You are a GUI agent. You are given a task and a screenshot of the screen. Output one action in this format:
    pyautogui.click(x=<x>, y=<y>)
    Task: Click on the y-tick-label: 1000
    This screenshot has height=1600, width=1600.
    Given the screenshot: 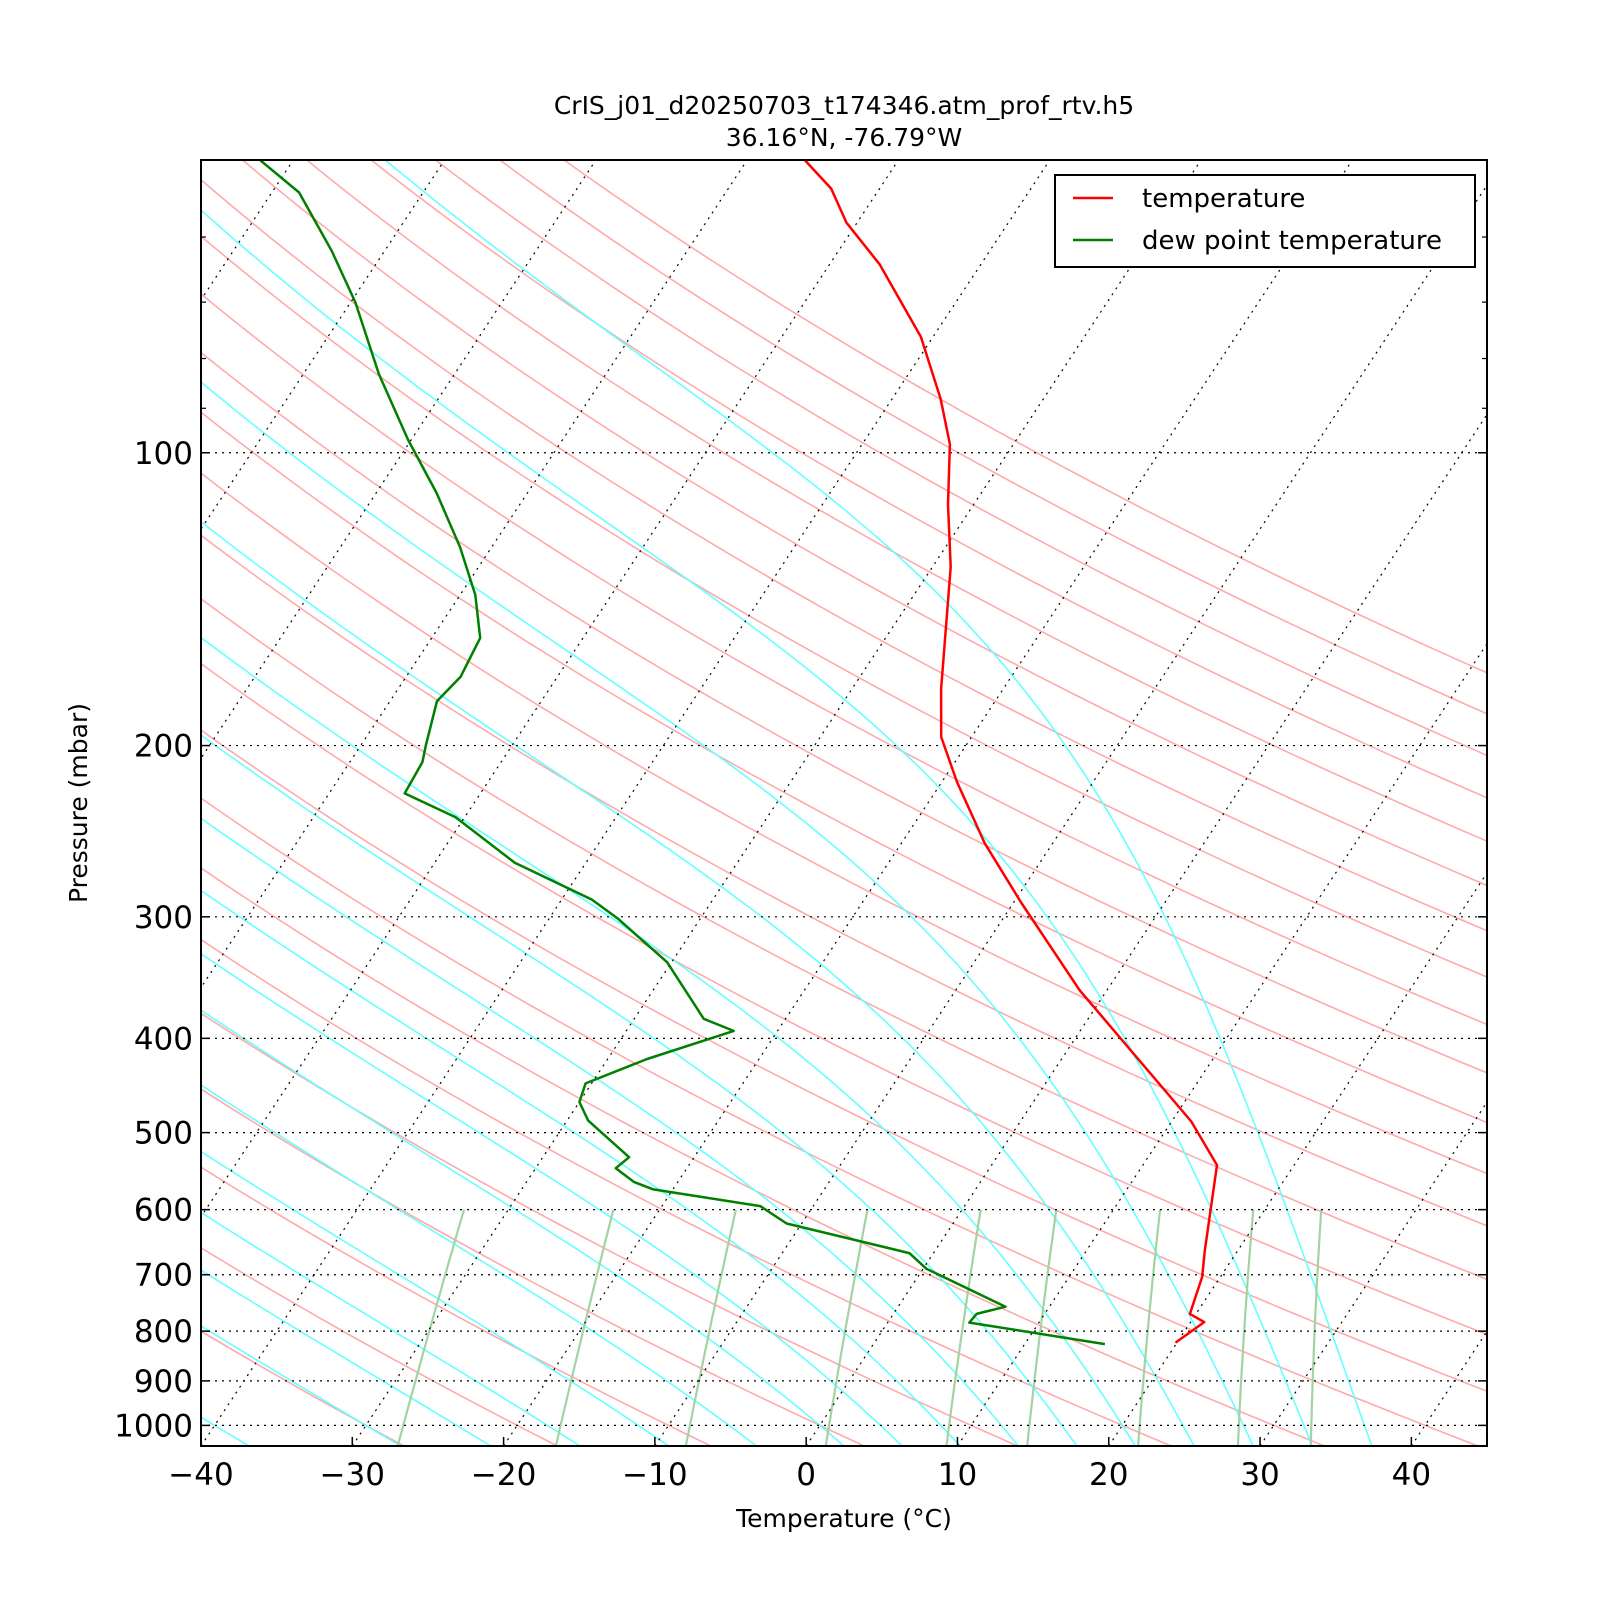 What is the action you would take?
    pyautogui.click(x=153, y=1426)
    